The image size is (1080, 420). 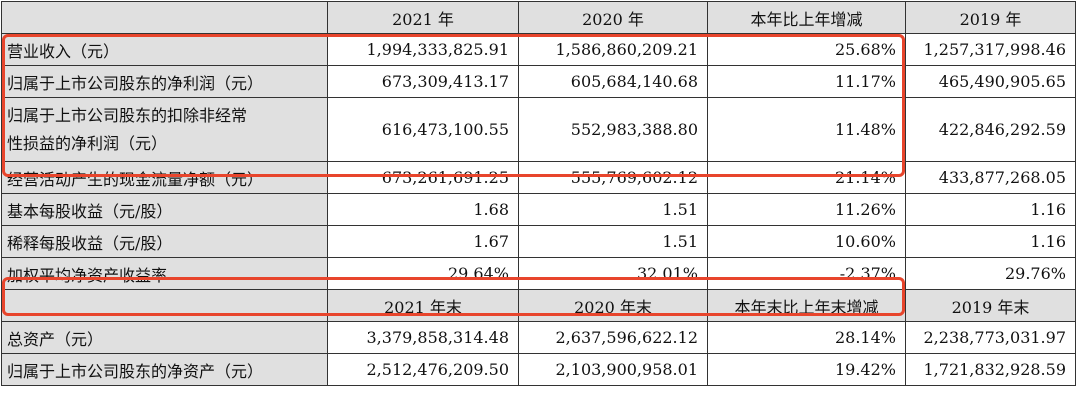 What do you see at coordinates (613, 305) in the screenshot?
I see `header-2020-end: 2020 年末` at bounding box center [613, 305].